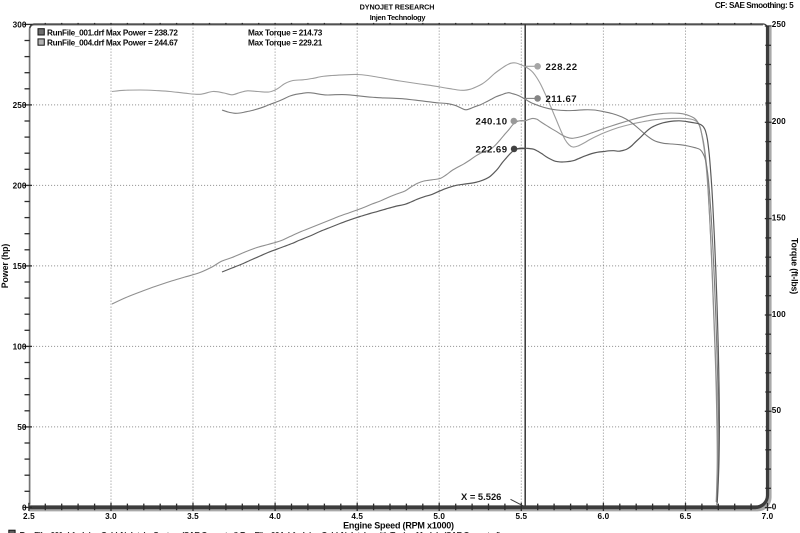 This screenshot has width=800, height=533. Describe the element at coordinates (491, 122) in the screenshot. I see `svg-text: 240.10` at that location.